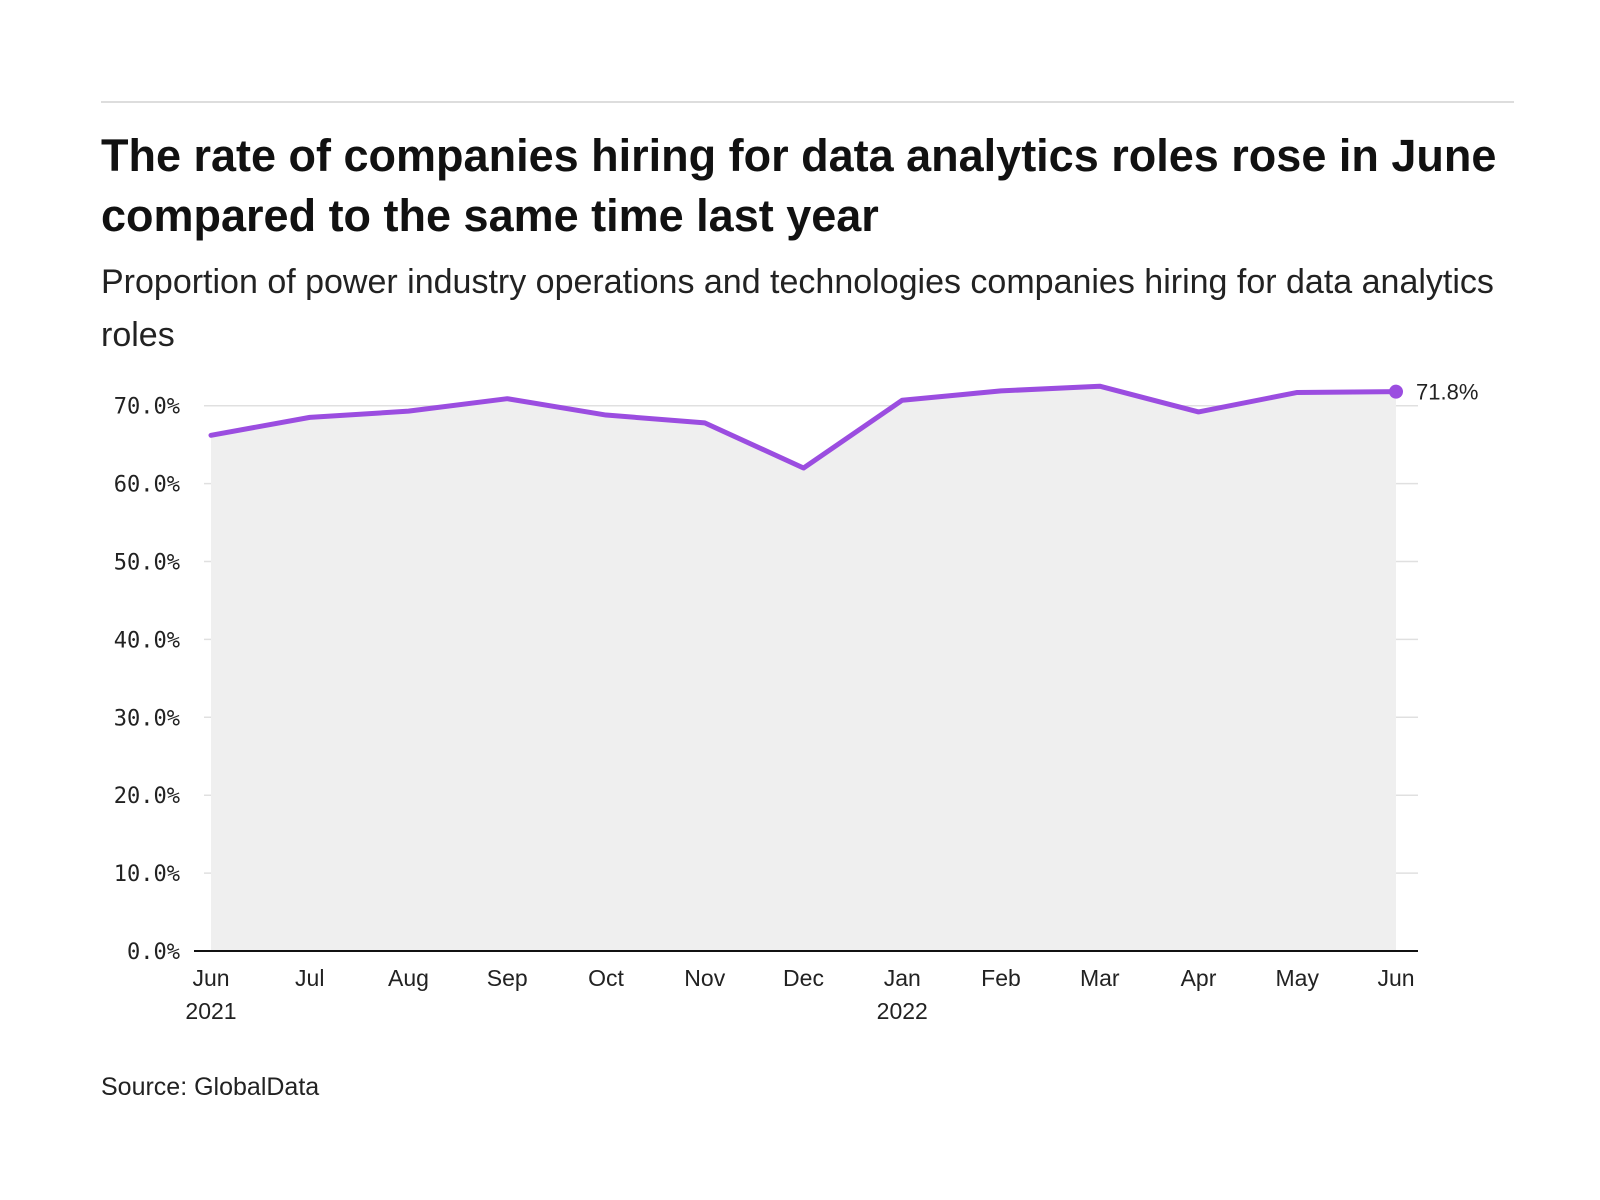 The width and height of the screenshot is (1600, 1200). Describe the element at coordinates (1199, 978) in the screenshot. I see `x-tick-label: Apr` at that location.